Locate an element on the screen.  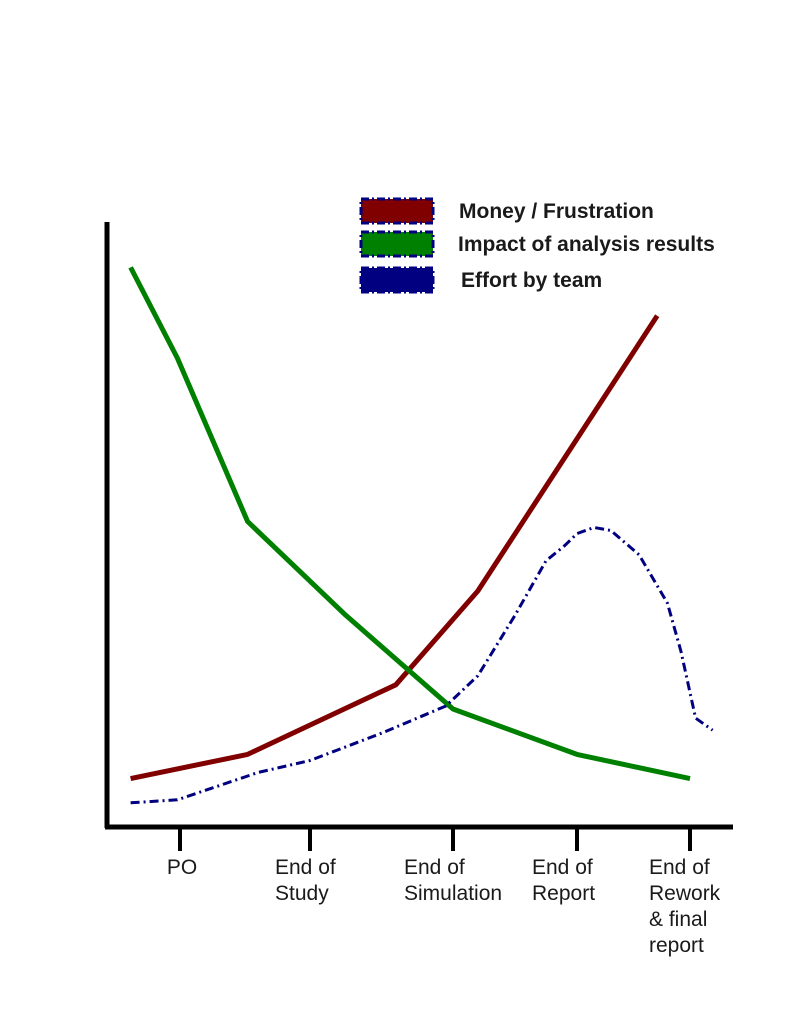
x-tick-label: End of Simulation is located at coordinates (453, 880).